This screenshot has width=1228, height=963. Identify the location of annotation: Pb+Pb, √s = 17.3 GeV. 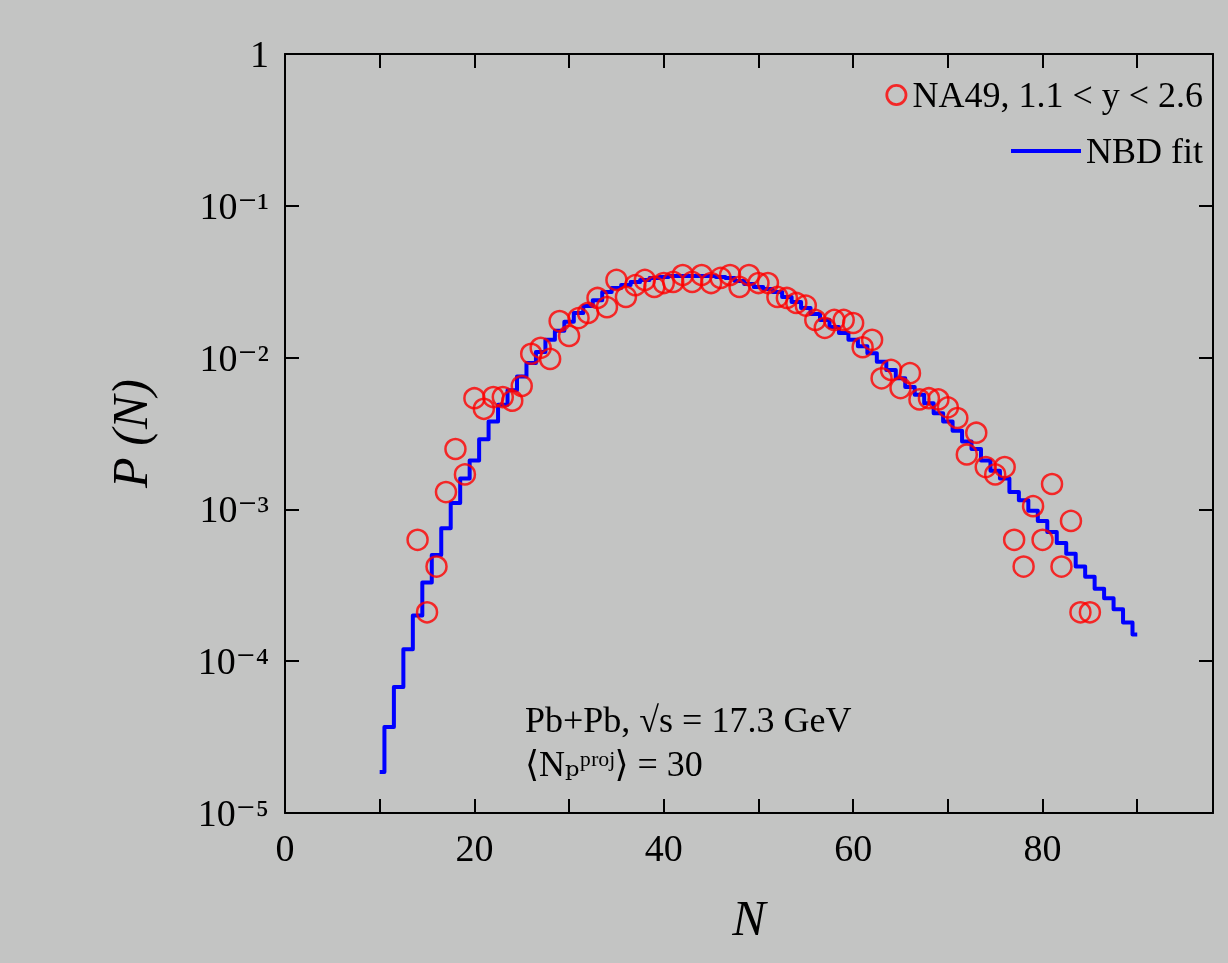
(688, 720).